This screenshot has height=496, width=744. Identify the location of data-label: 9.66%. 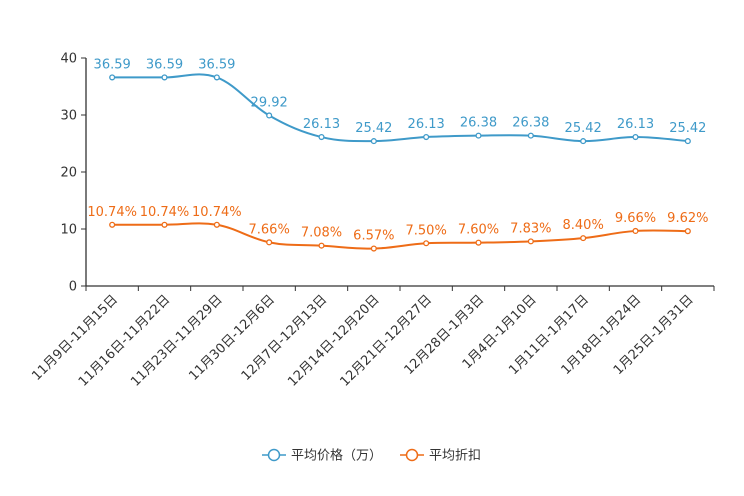
(635, 218).